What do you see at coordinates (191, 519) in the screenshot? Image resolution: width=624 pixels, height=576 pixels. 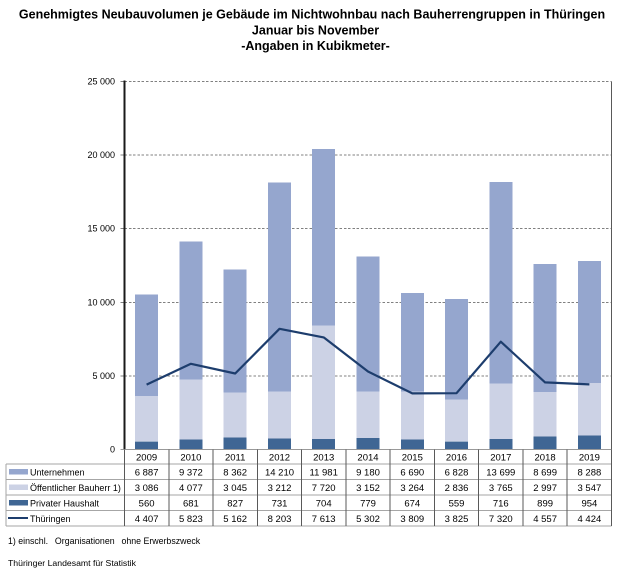 I see `svg-text: 5 823` at bounding box center [191, 519].